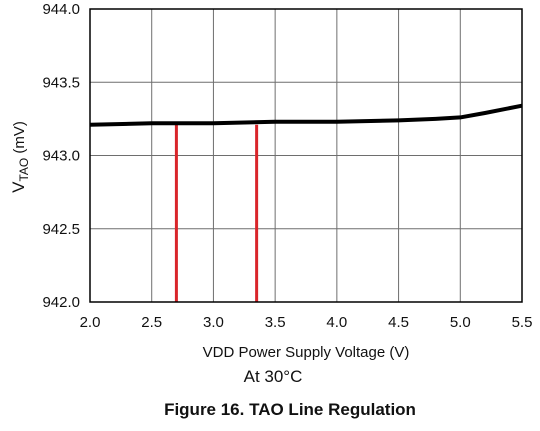  I want to click on y-axis-label: VTAO (mV), so click(20, 157).